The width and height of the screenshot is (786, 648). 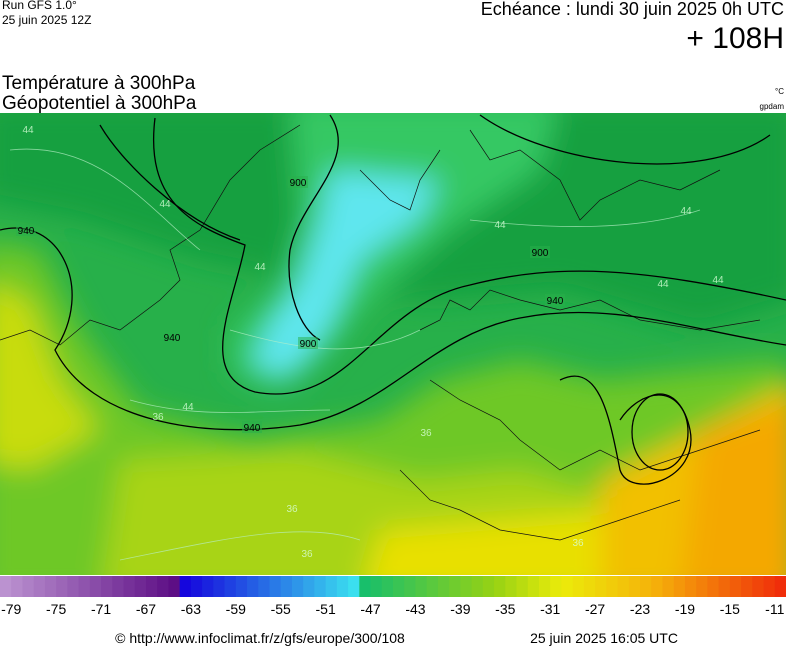 What do you see at coordinates (39, 6) in the screenshot?
I see `run-label: Run GFS 1.0°` at bounding box center [39, 6].